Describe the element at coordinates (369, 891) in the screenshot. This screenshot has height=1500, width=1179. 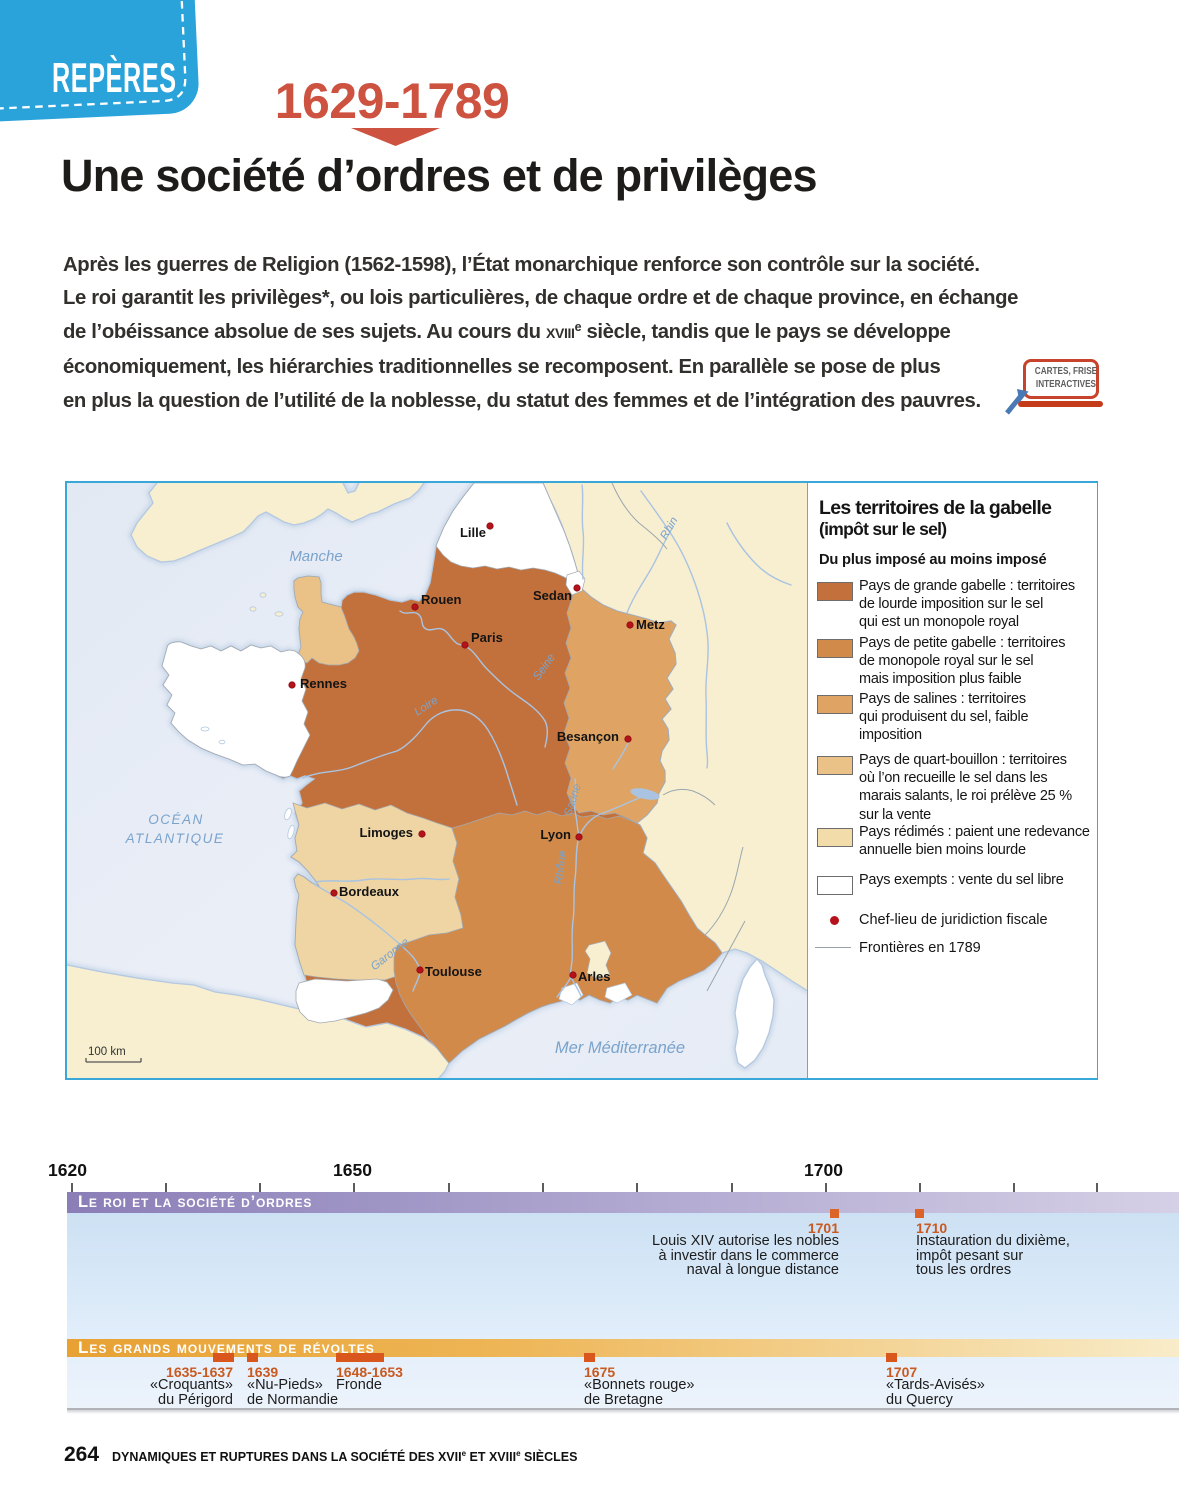
I see `svg-text: Bordeaux` at that location.